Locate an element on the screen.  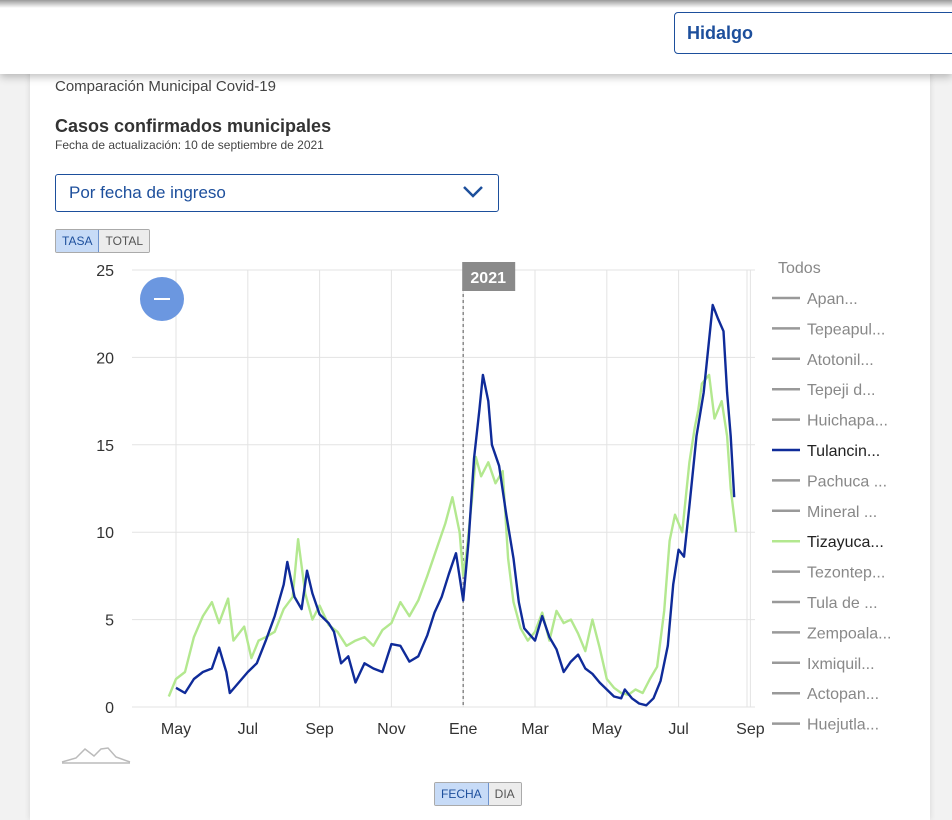
chevron-down-icon is located at coordinates (473, 192).